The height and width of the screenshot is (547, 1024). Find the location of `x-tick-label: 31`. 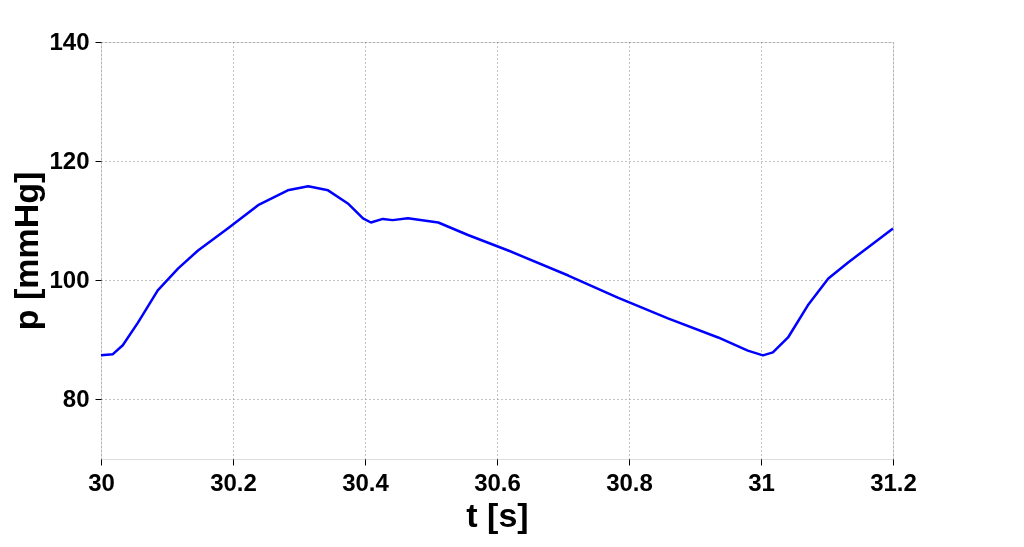

x-tick-label: 31 is located at coordinates (761, 482).